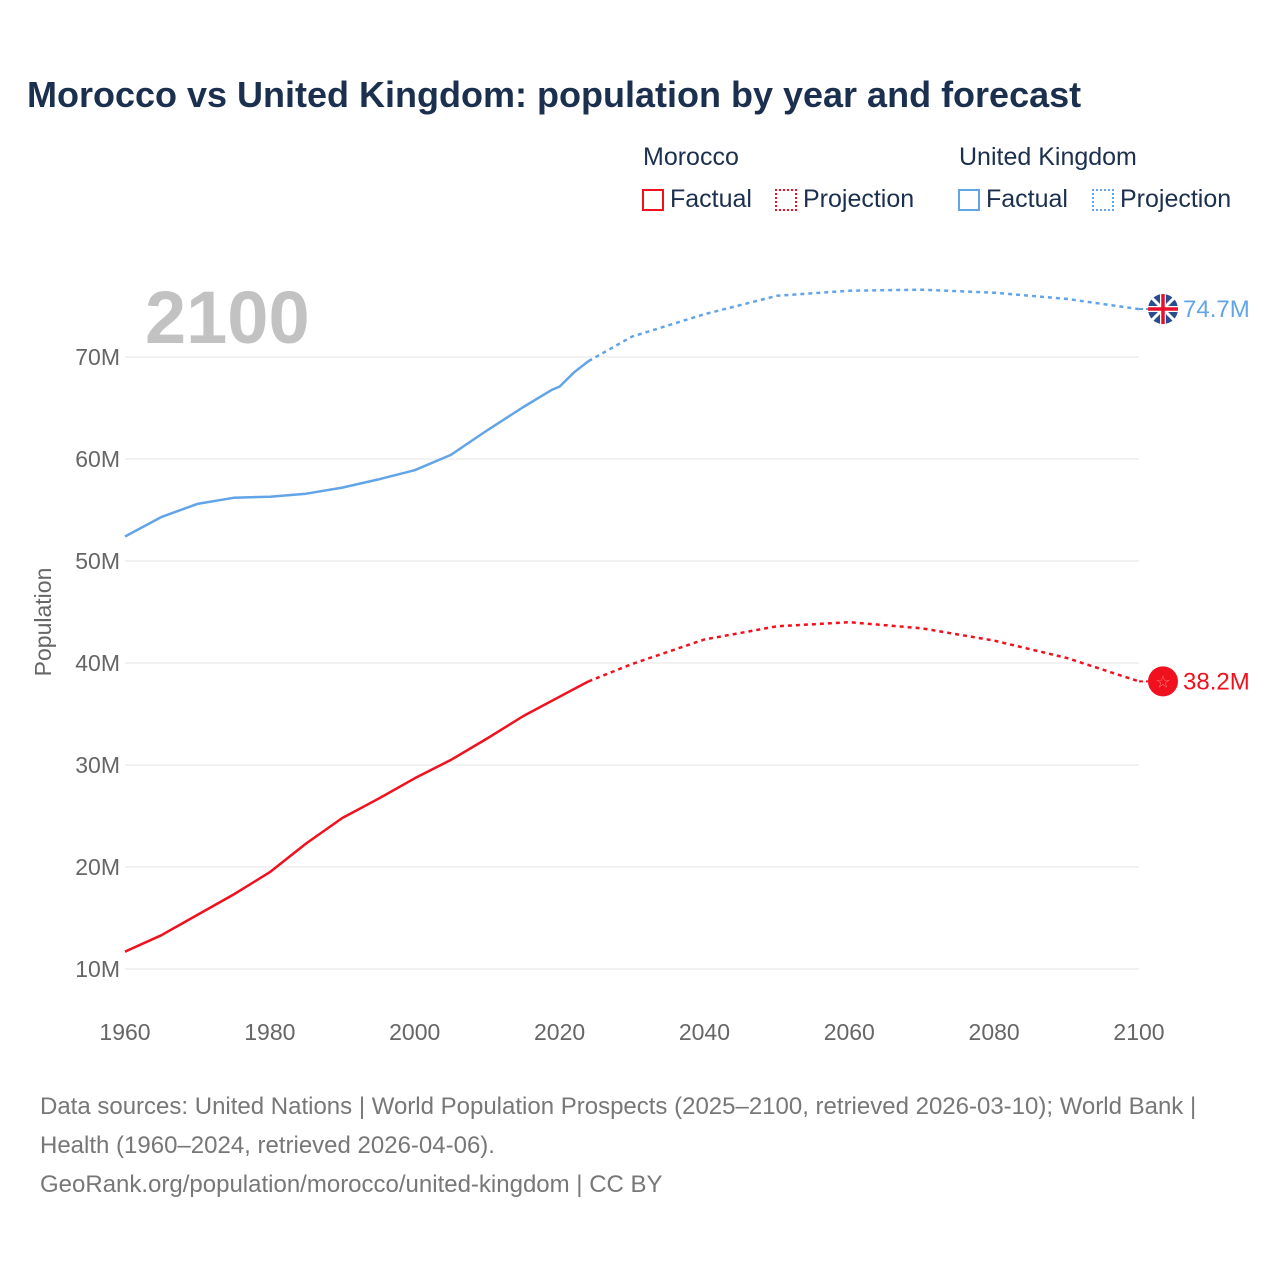 This screenshot has height=1280, width=1280. What do you see at coordinates (1138, 1032) in the screenshot?
I see `x-tick-label: 2100` at bounding box center [1138, 1032].